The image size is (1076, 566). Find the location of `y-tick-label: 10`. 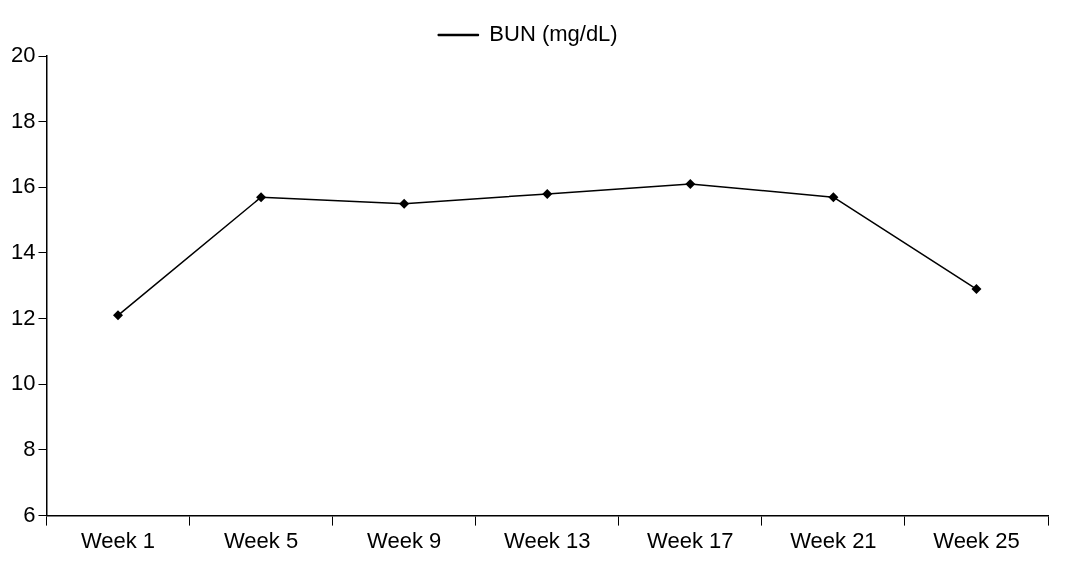

y-tick-label: 10 is located at coordinates (23, 383).